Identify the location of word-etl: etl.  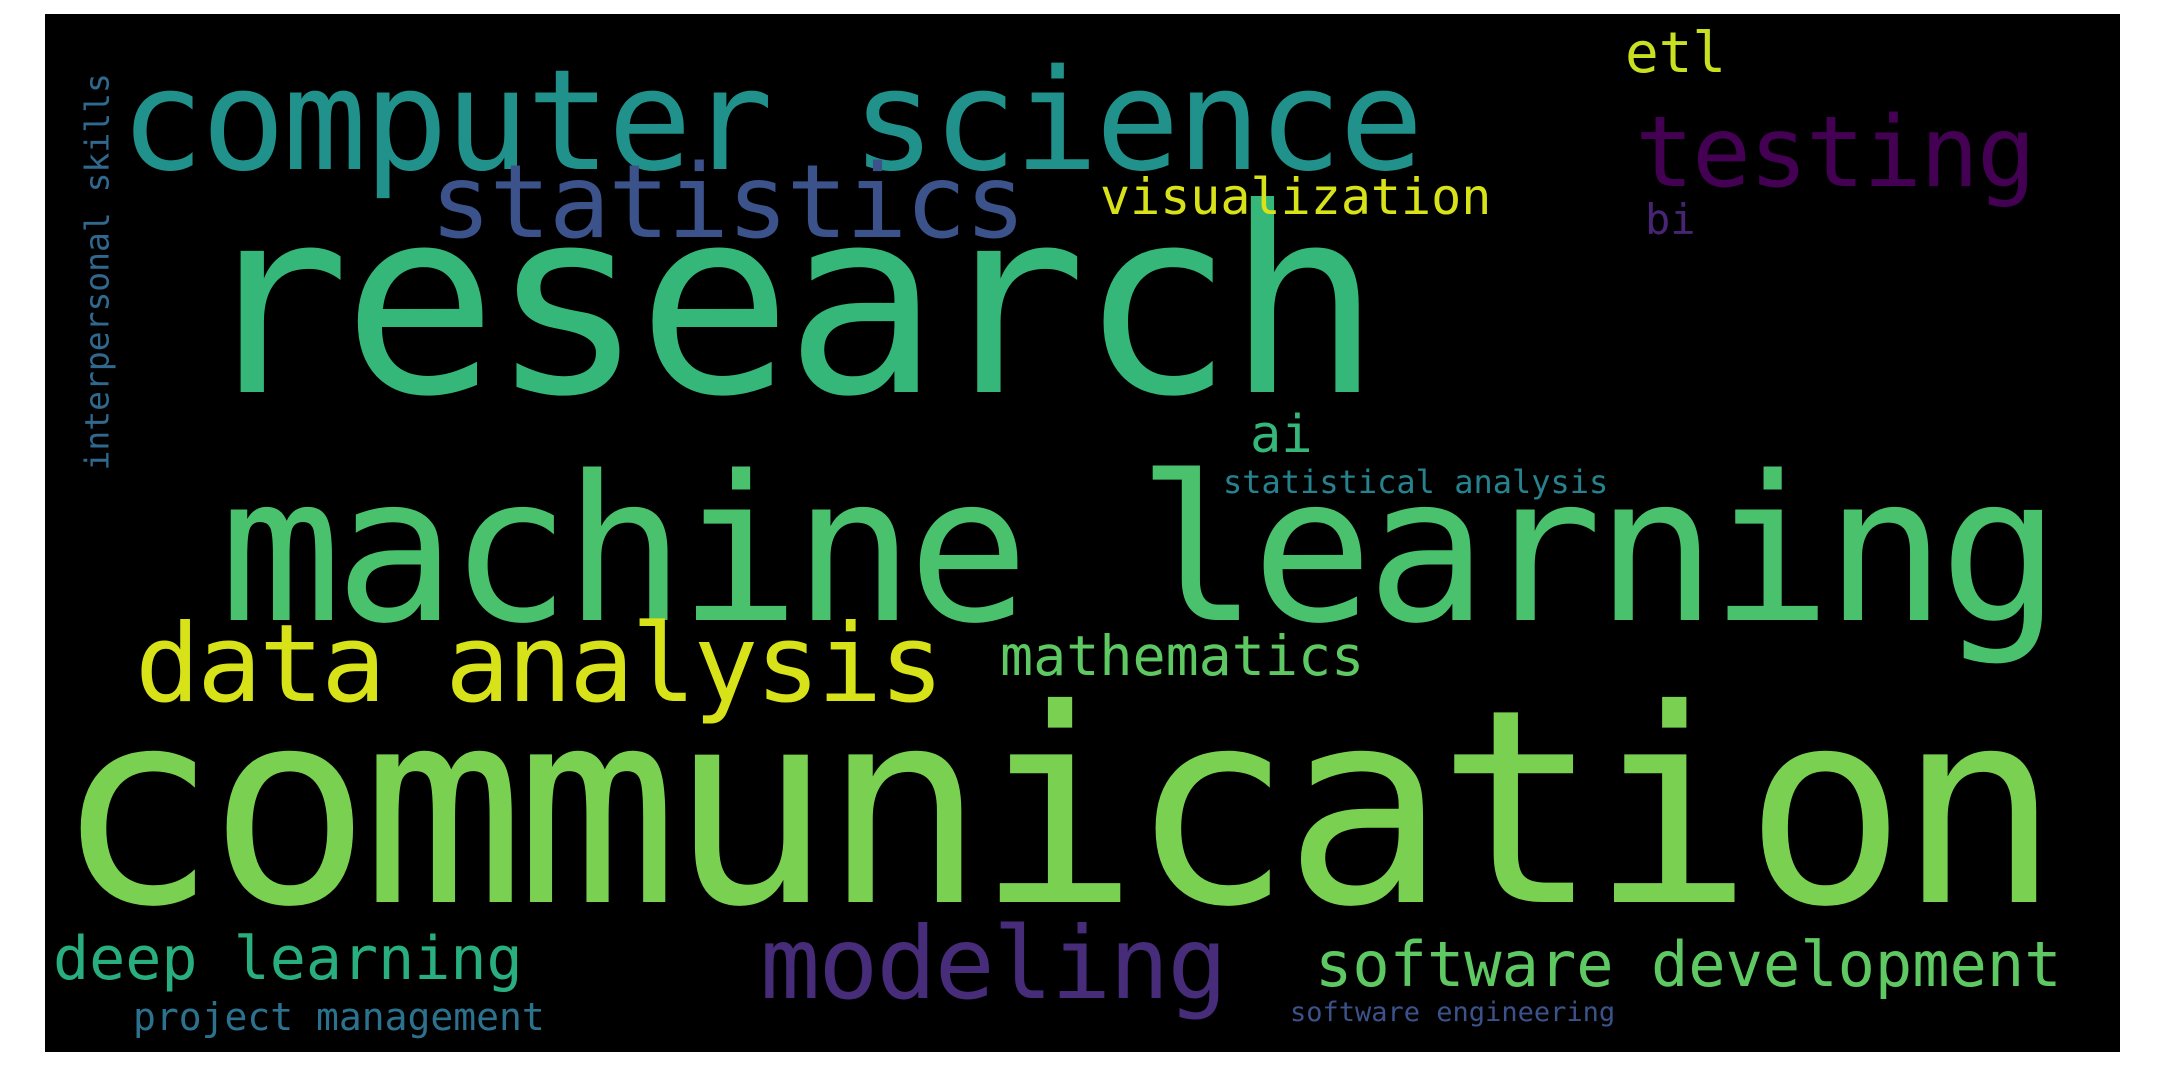
(1676, 53).